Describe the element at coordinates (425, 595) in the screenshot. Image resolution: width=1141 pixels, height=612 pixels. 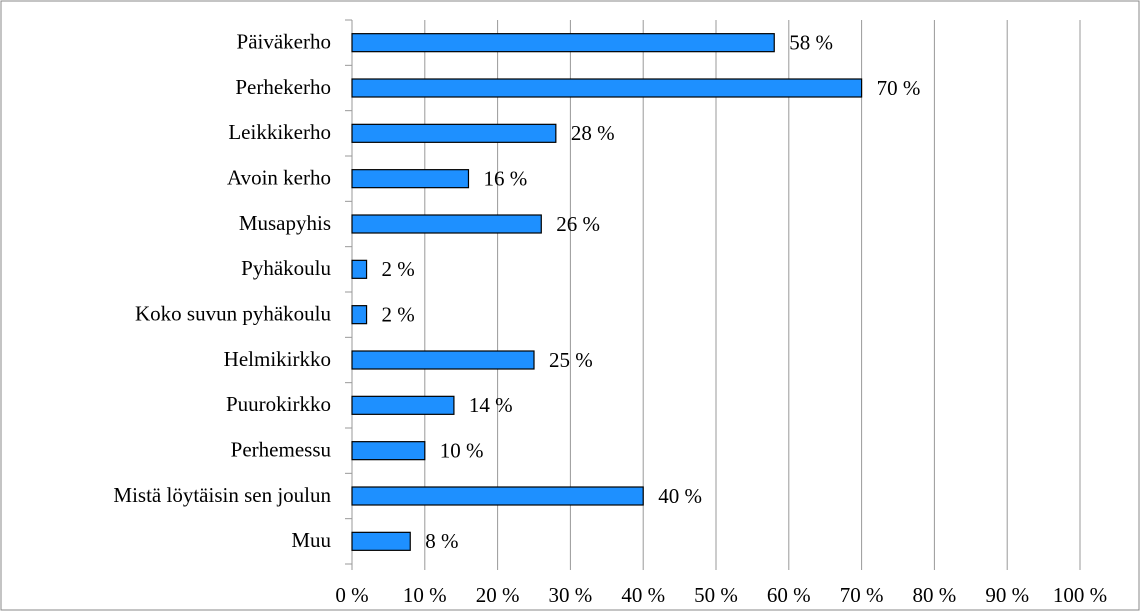
I see `x-tick-label: 10 %` at that location.